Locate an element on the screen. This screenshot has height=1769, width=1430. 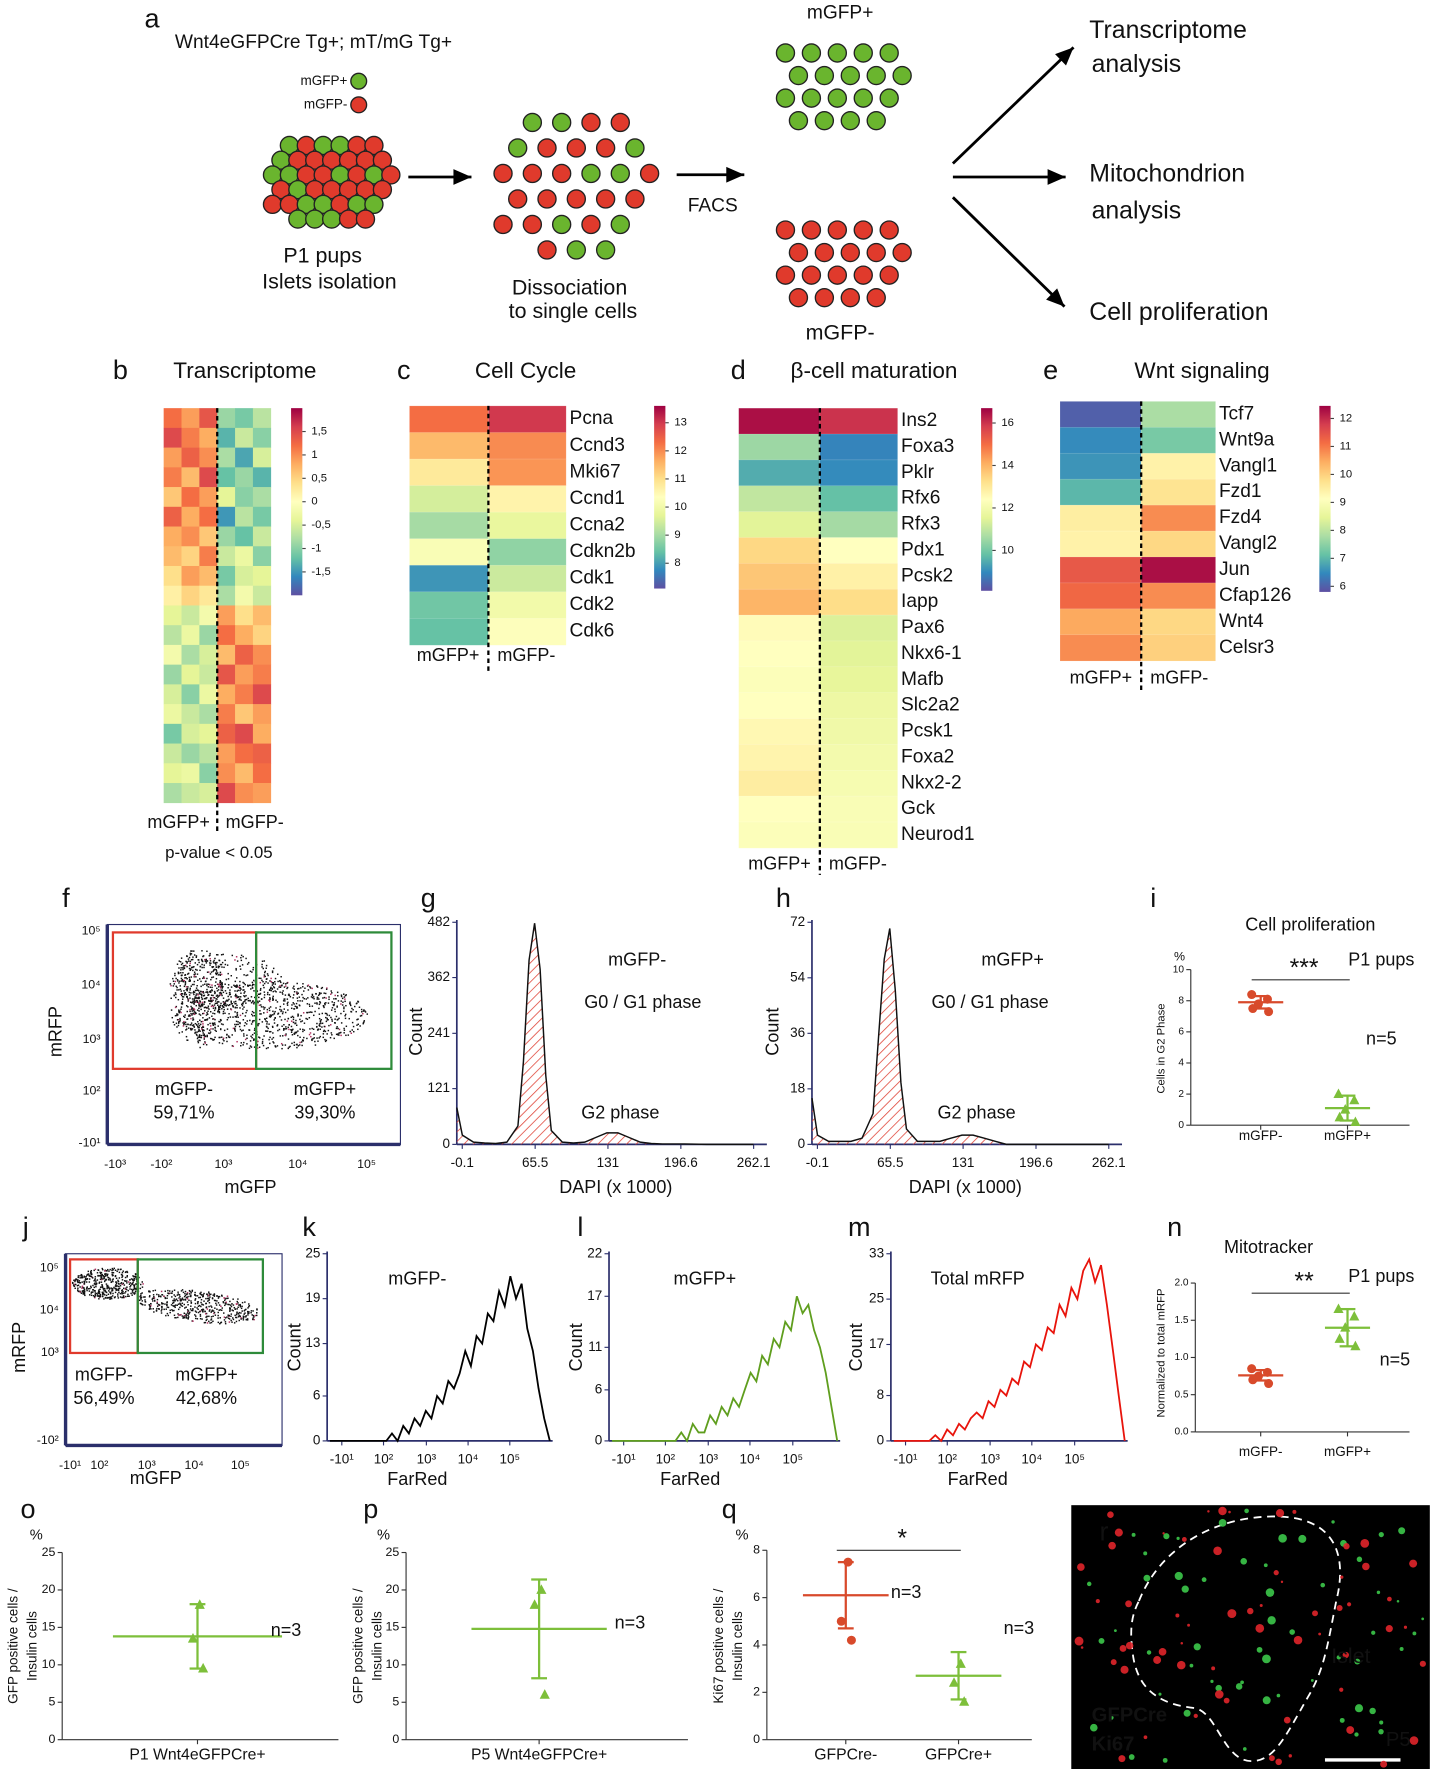
x-tick-label: 196.6 is located at coordinates (681, 1162).